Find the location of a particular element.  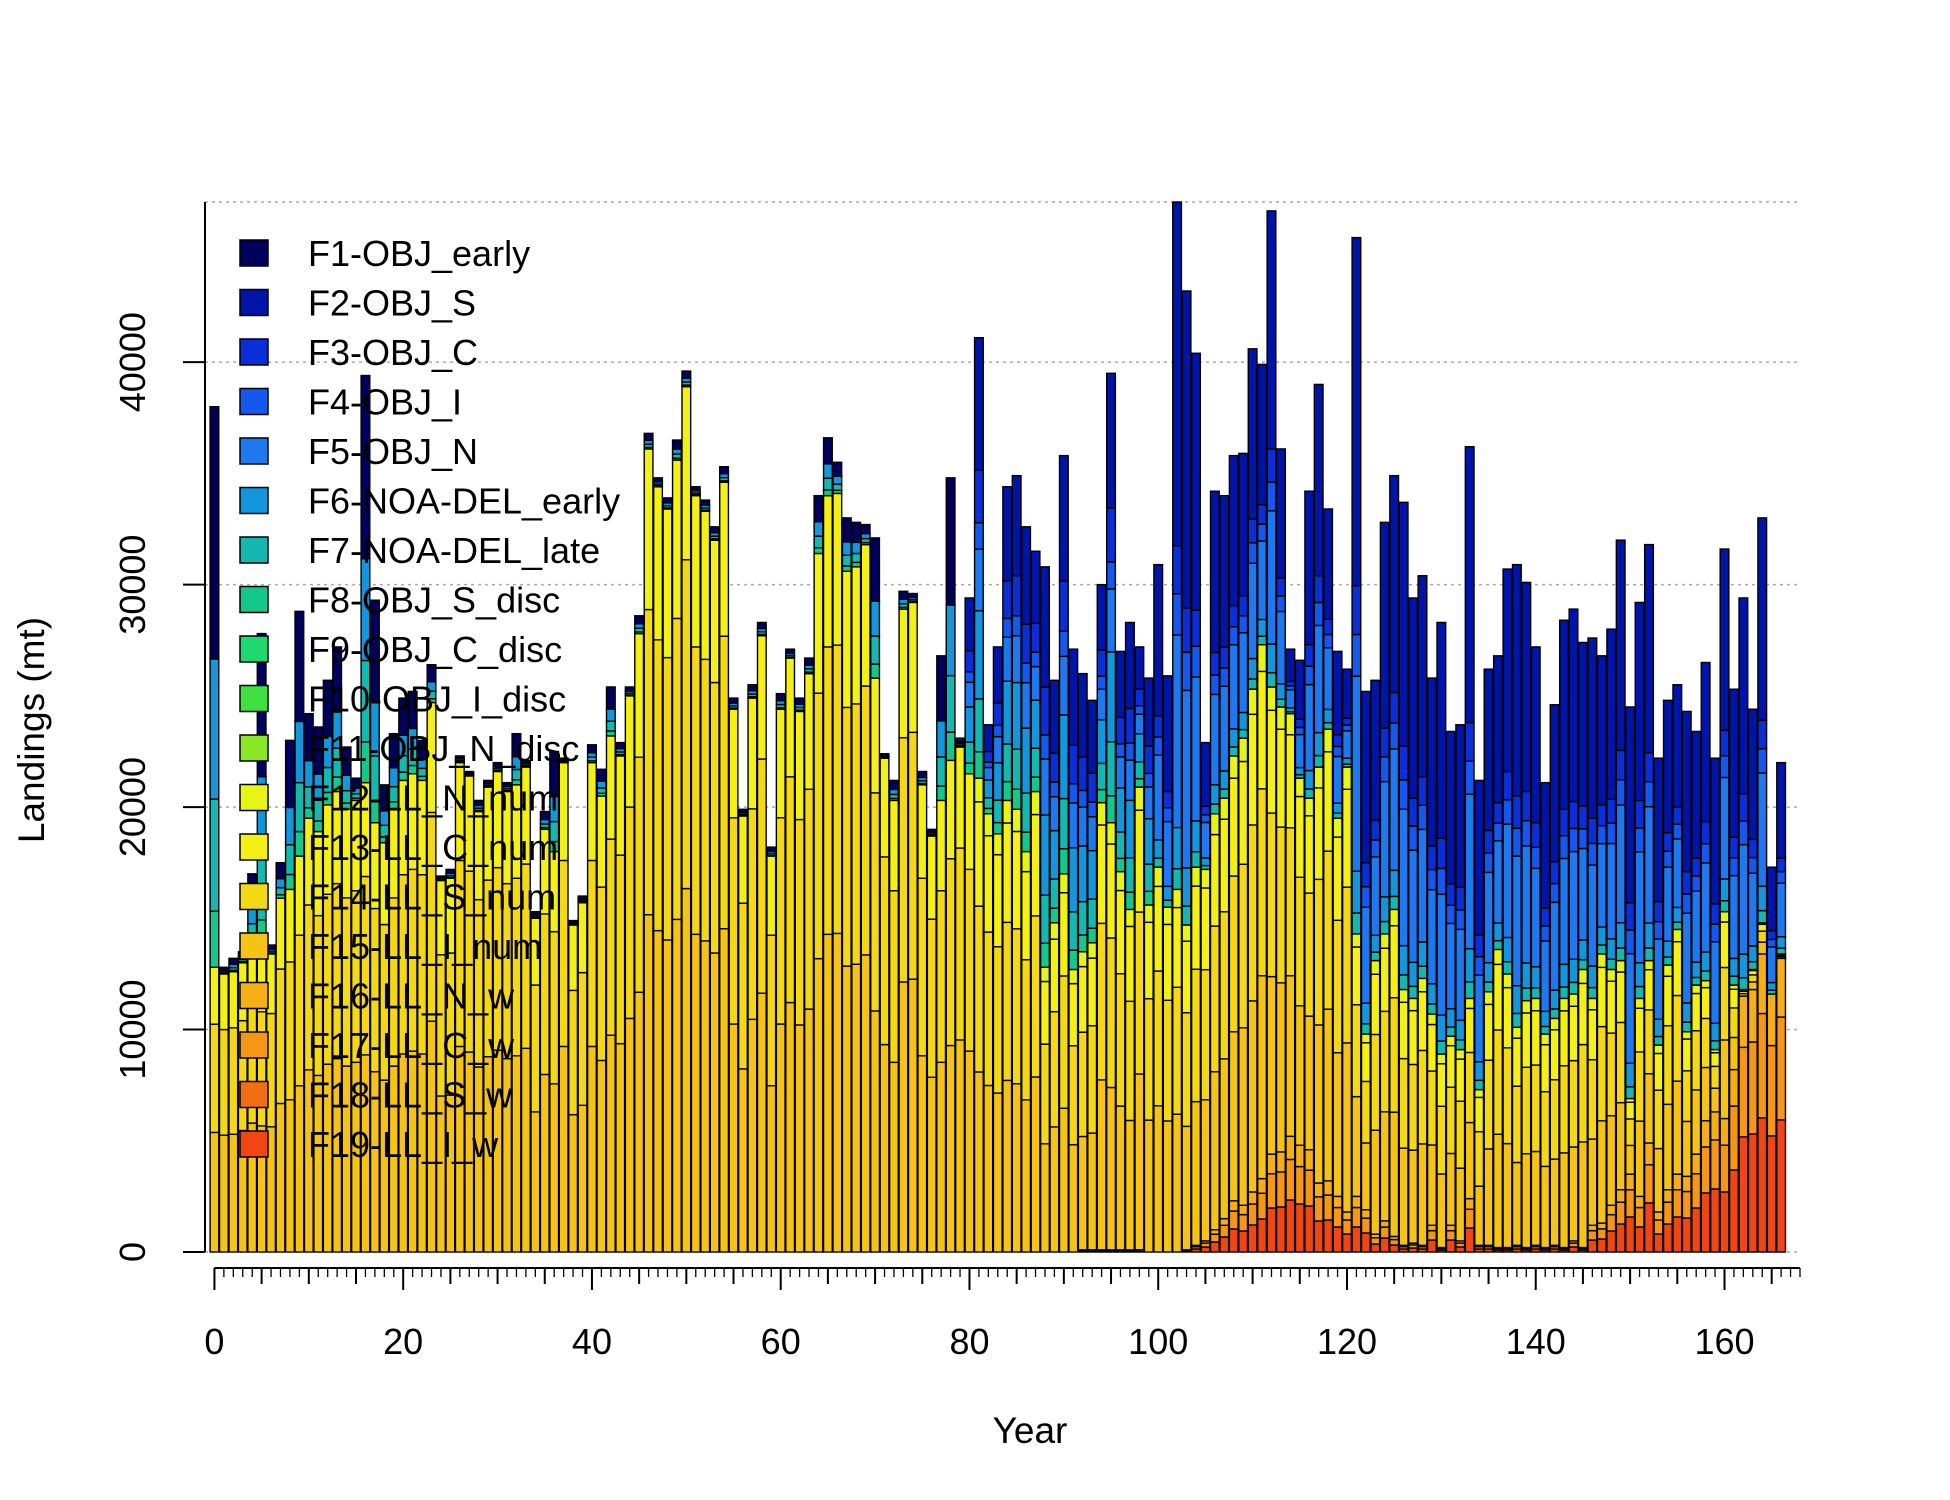

legend-item: F9-OBJ_C_disc is located at coordinates (400, 649).